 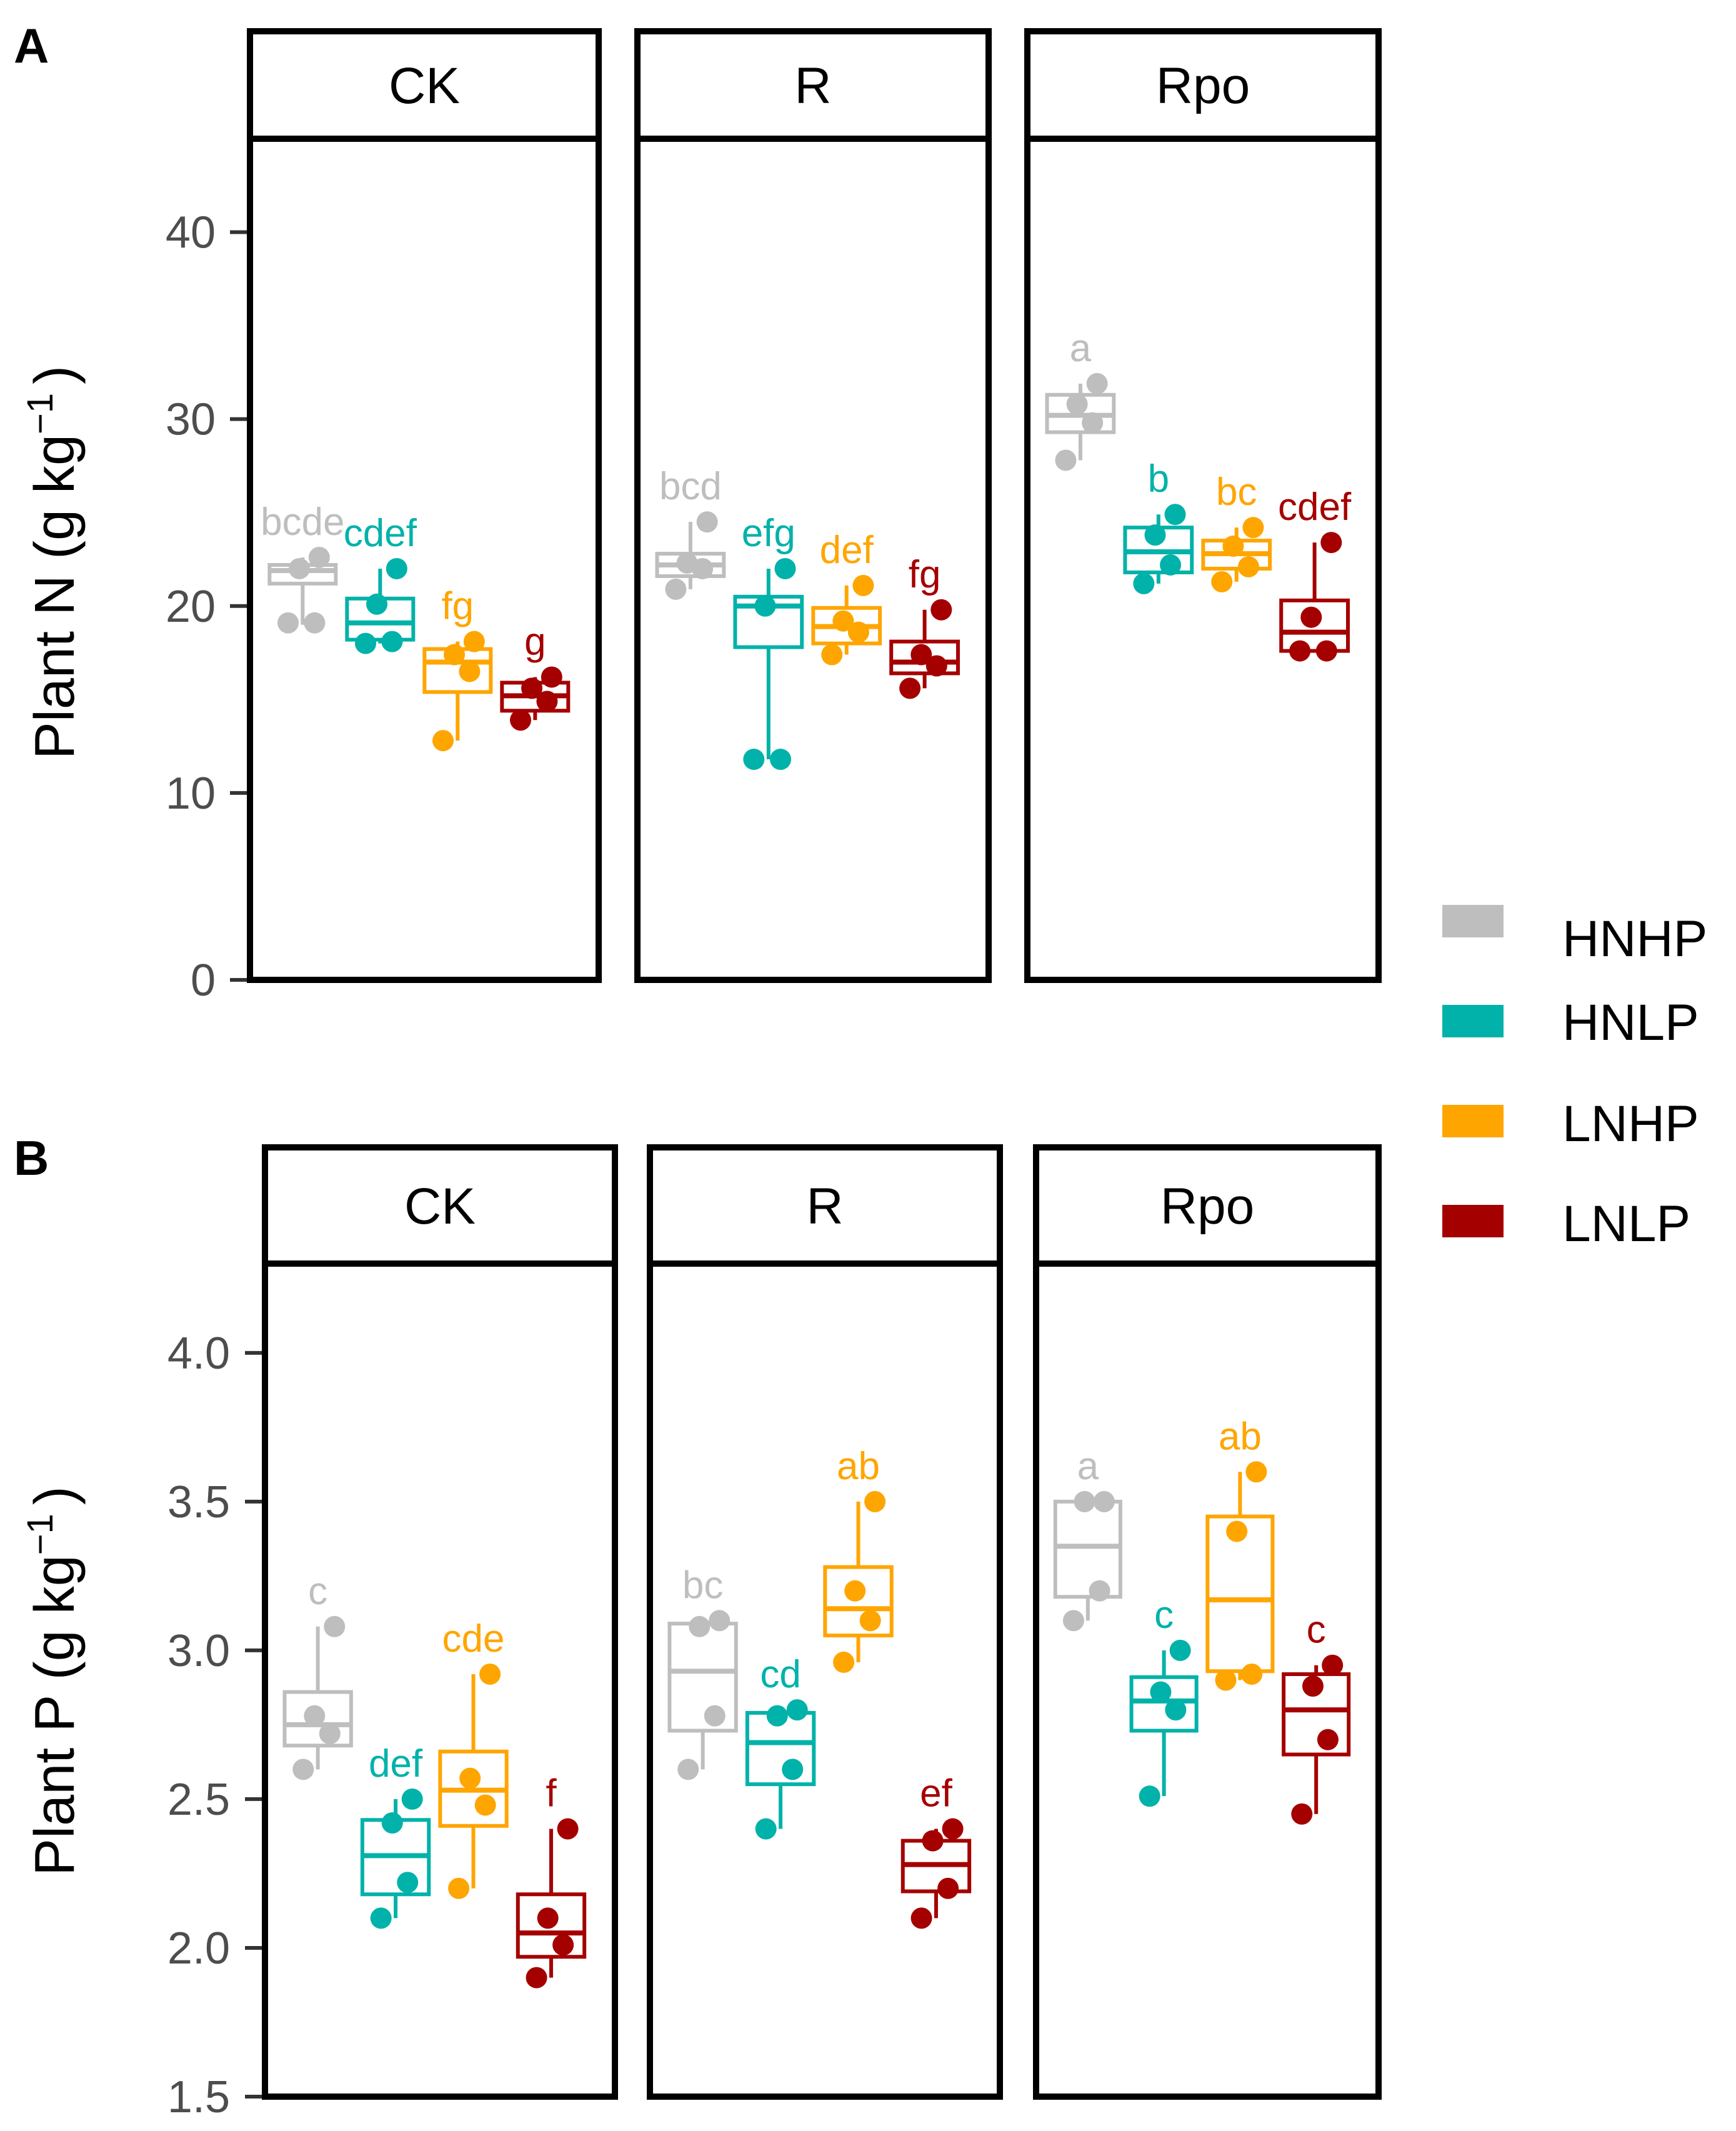 I want to click on y-axis-title-b-main: Plant P (g kg, so click(x=55, y=1715).